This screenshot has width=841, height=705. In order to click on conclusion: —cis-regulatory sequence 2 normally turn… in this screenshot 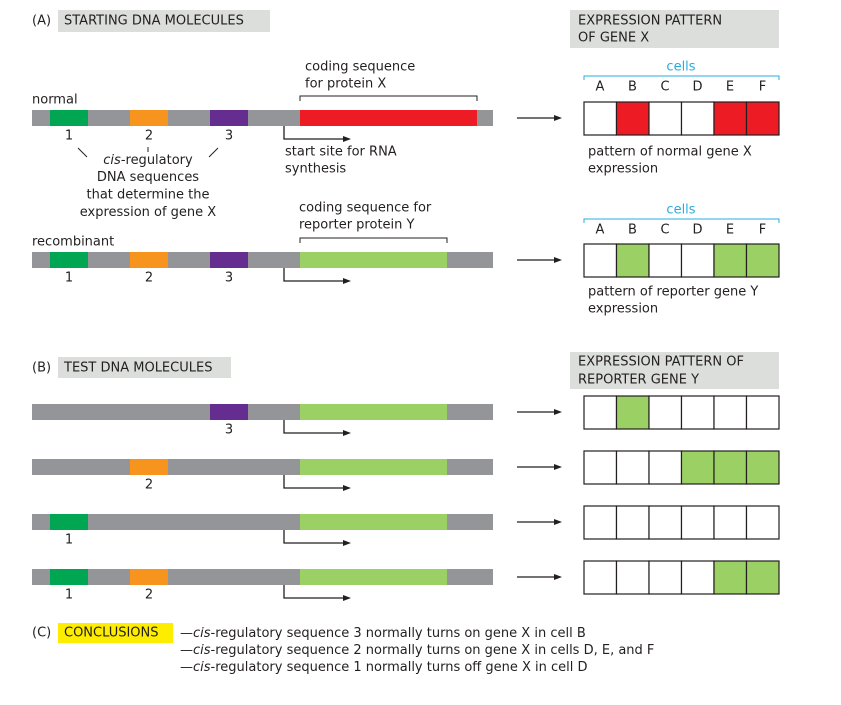, I will do `click(417, 650)`.